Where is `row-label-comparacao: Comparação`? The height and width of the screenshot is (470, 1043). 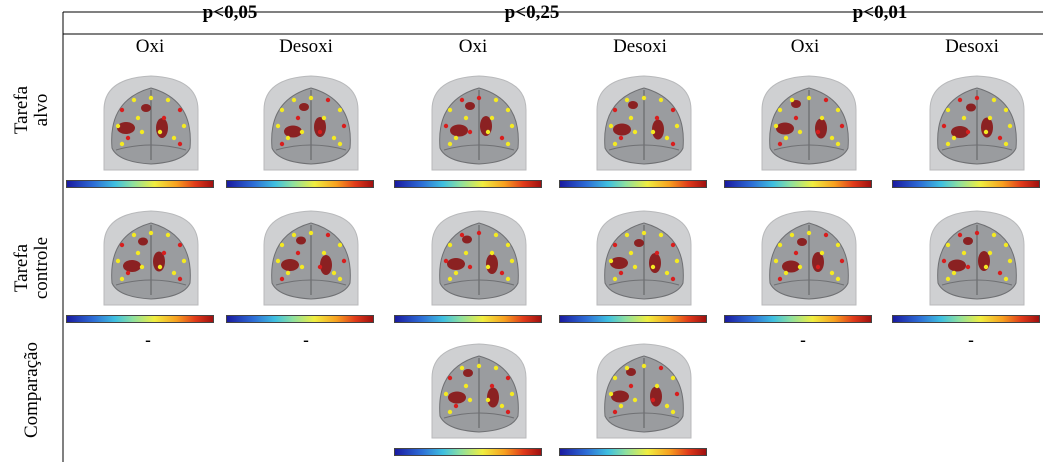
row-label-comparacao: Comparação is located at coordinates (31, 390).